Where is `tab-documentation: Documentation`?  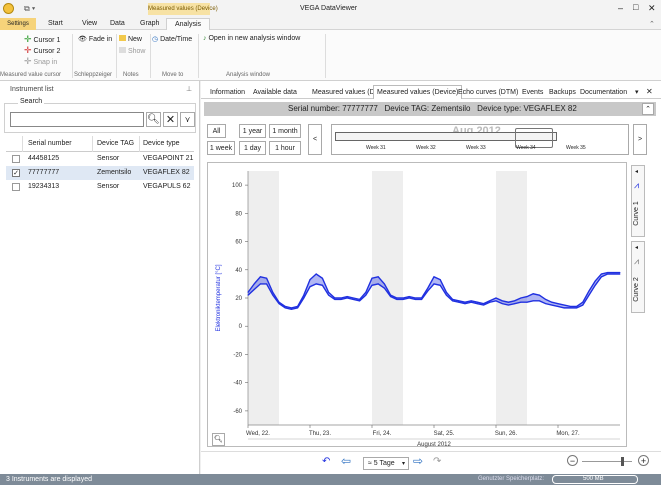
tab-documentation: Documentation is located at coordinates (604, 92).